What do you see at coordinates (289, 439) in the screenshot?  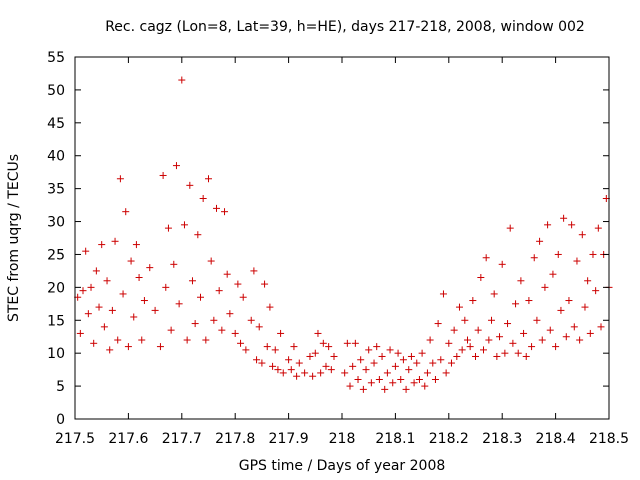 I see `x-tick-label: 217.9` at bounding box center [289, 439].